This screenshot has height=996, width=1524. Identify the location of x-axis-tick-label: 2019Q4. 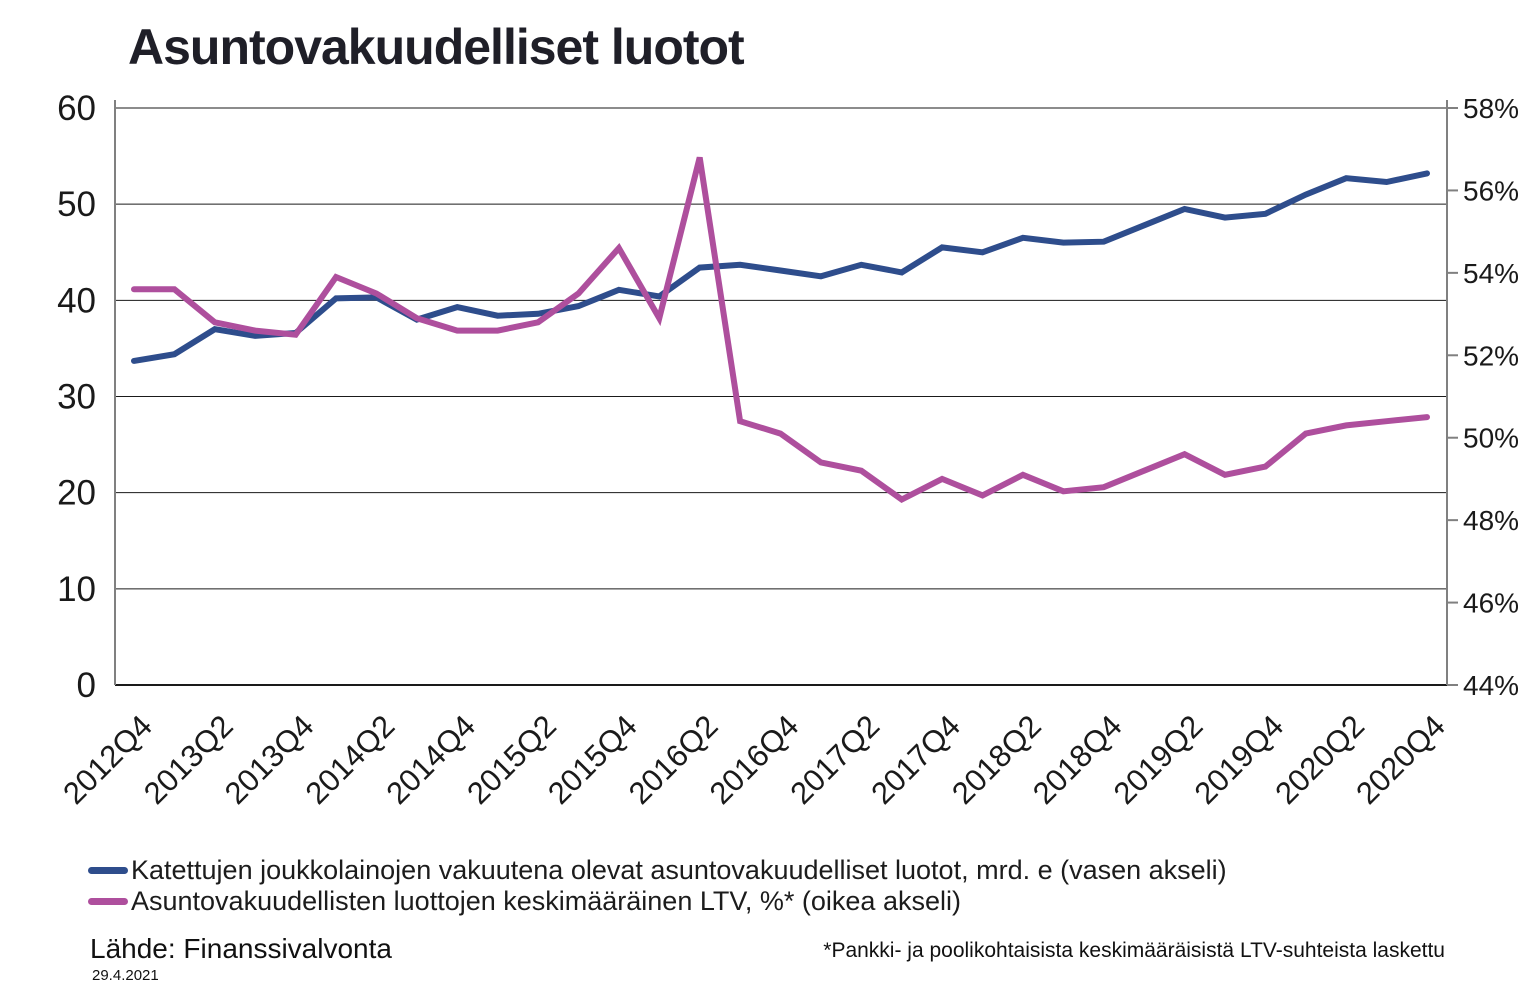
(1239, 759).